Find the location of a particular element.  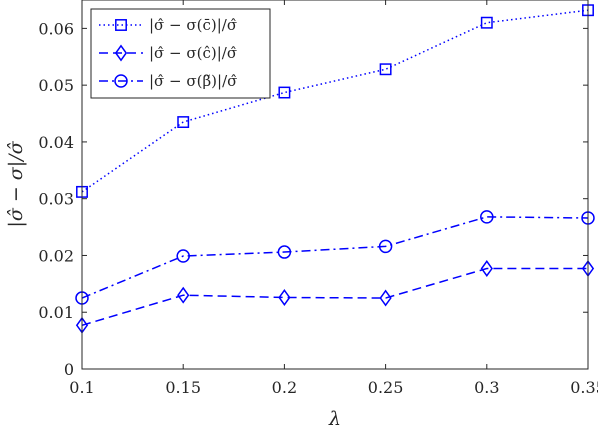

y-tick-label: 0.04 is located at coordinates (56, 142).